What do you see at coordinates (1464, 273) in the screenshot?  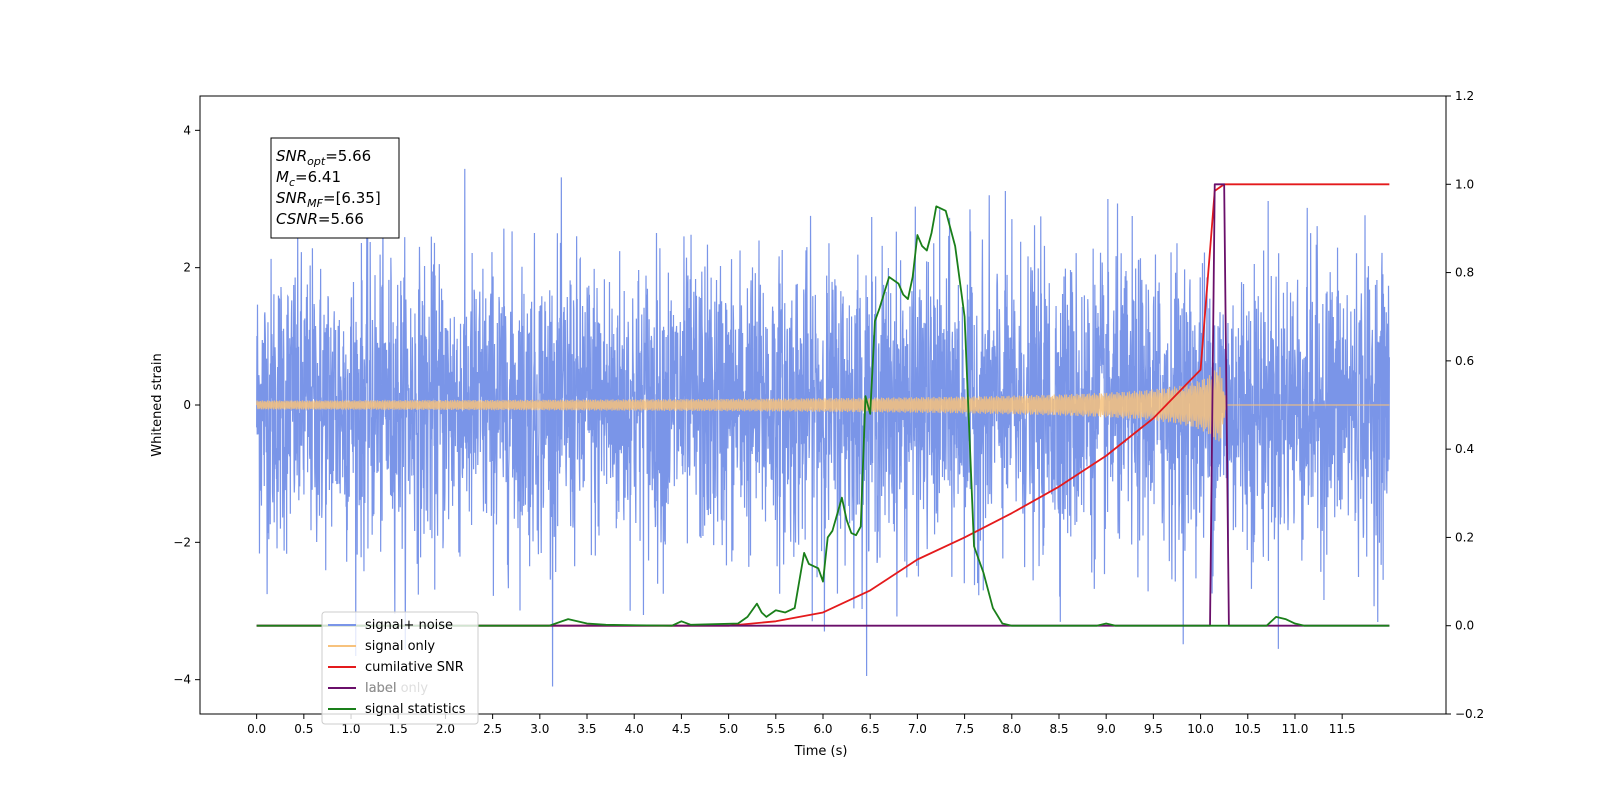 I see `y-tick-label-right: 0.8` at bounding box center [1464, 273].